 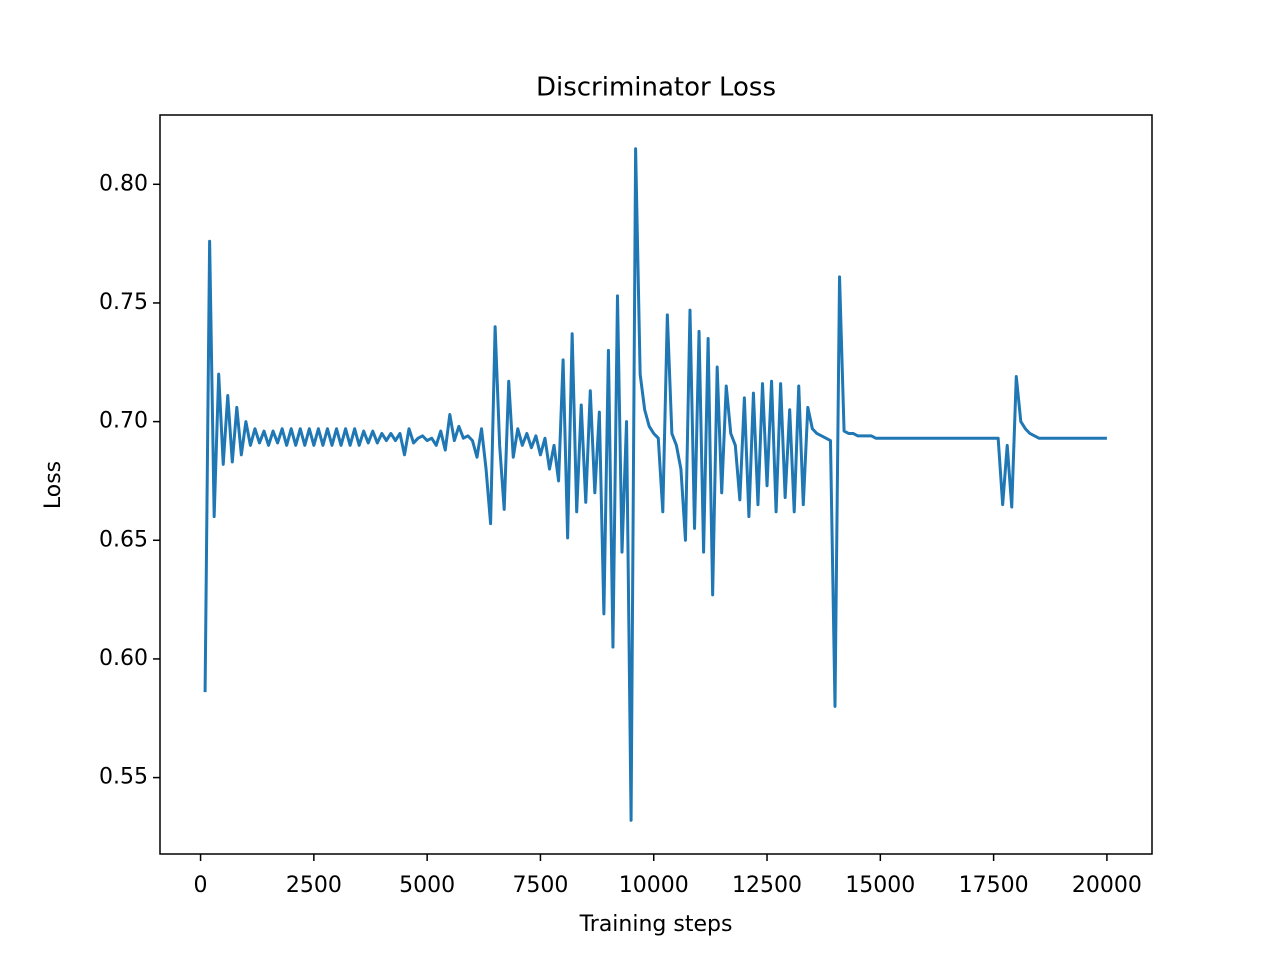 What do you see at coordinates (123, 421) in the screenshot?
I see `y-tick-label: 0.70` at bounding box center [123, 421].